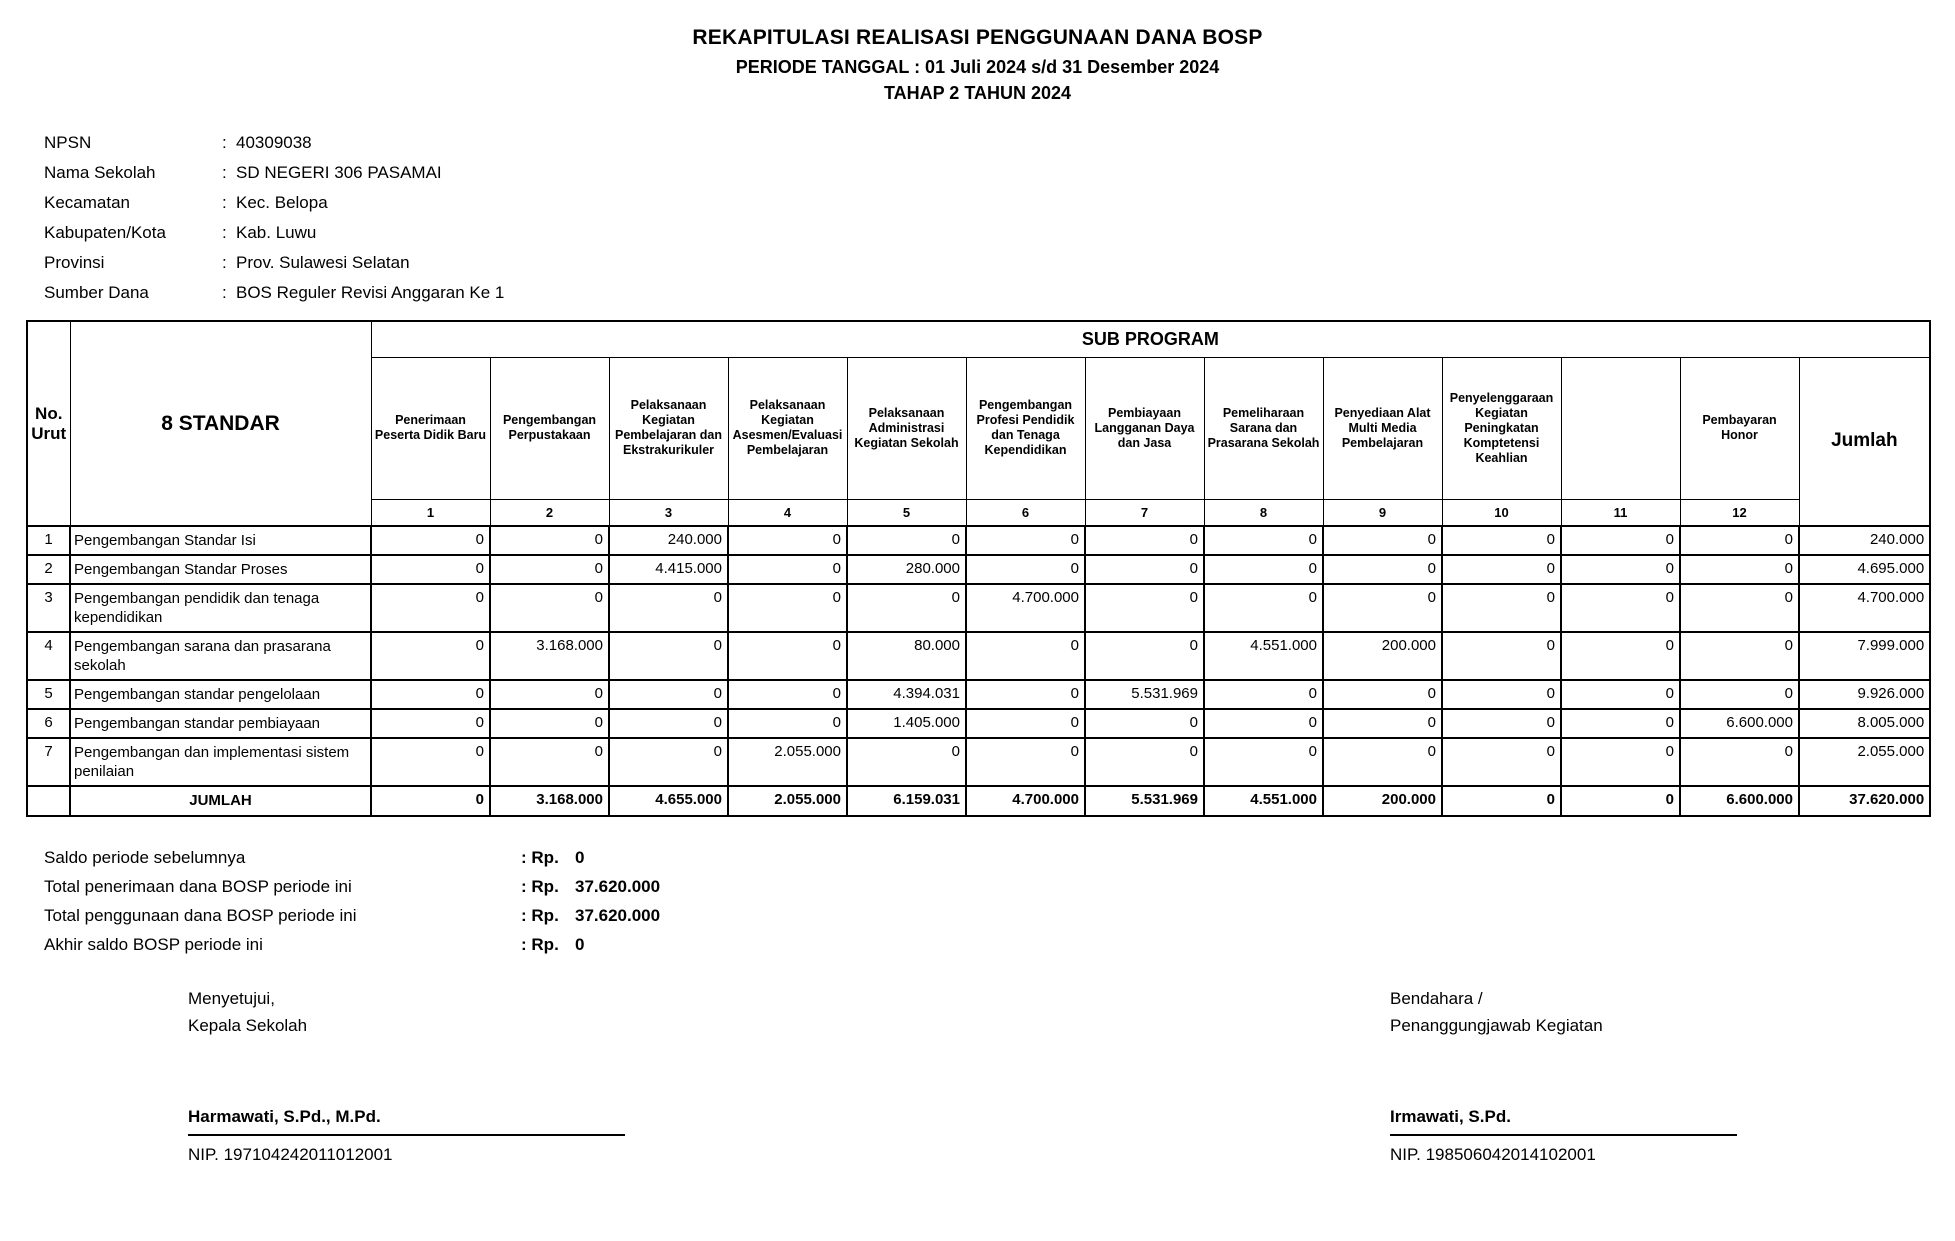 The height and width of the screenshot is (1241, 1955). I want to click on signature-right-nip: NIP. 198506042014102001, so click(1493, 1154).